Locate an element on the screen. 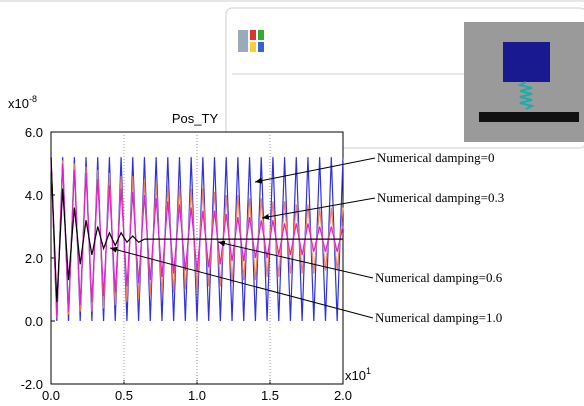  app-icon is located at coordinates (251, 41).